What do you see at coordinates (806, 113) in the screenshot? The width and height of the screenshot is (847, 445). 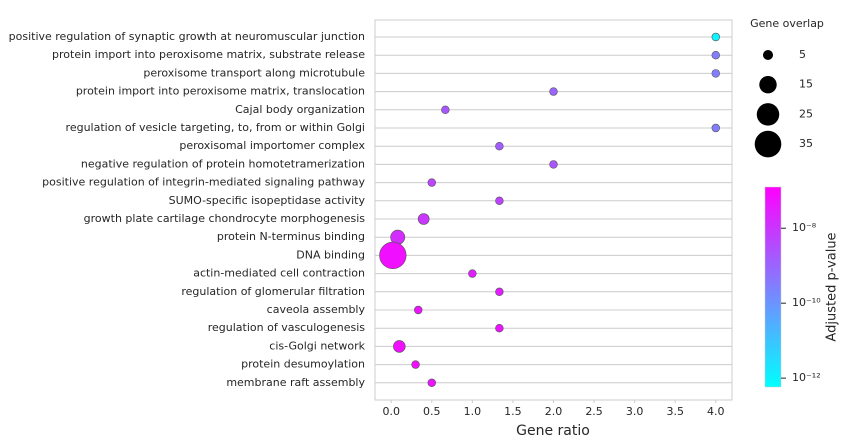 I see `size-legend-label: 25` at bounding box center [806, 113].